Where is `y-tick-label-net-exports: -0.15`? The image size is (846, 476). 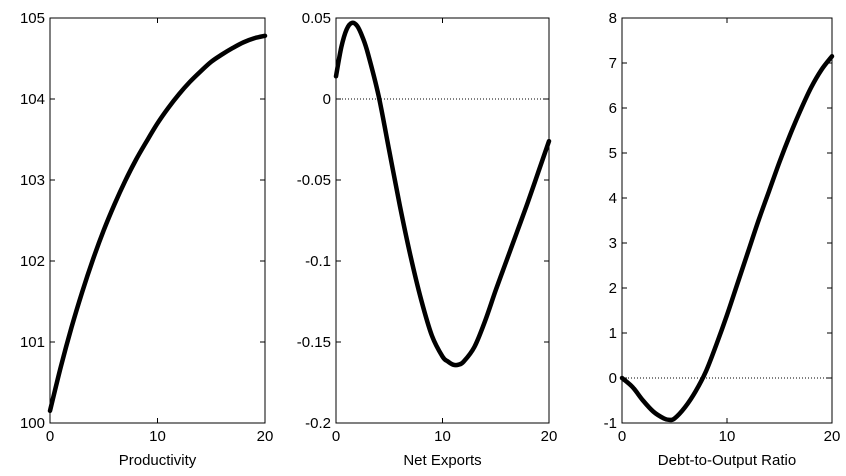 y-tick-label-net-exports: -0.15 is located at coordinates (314, 342).